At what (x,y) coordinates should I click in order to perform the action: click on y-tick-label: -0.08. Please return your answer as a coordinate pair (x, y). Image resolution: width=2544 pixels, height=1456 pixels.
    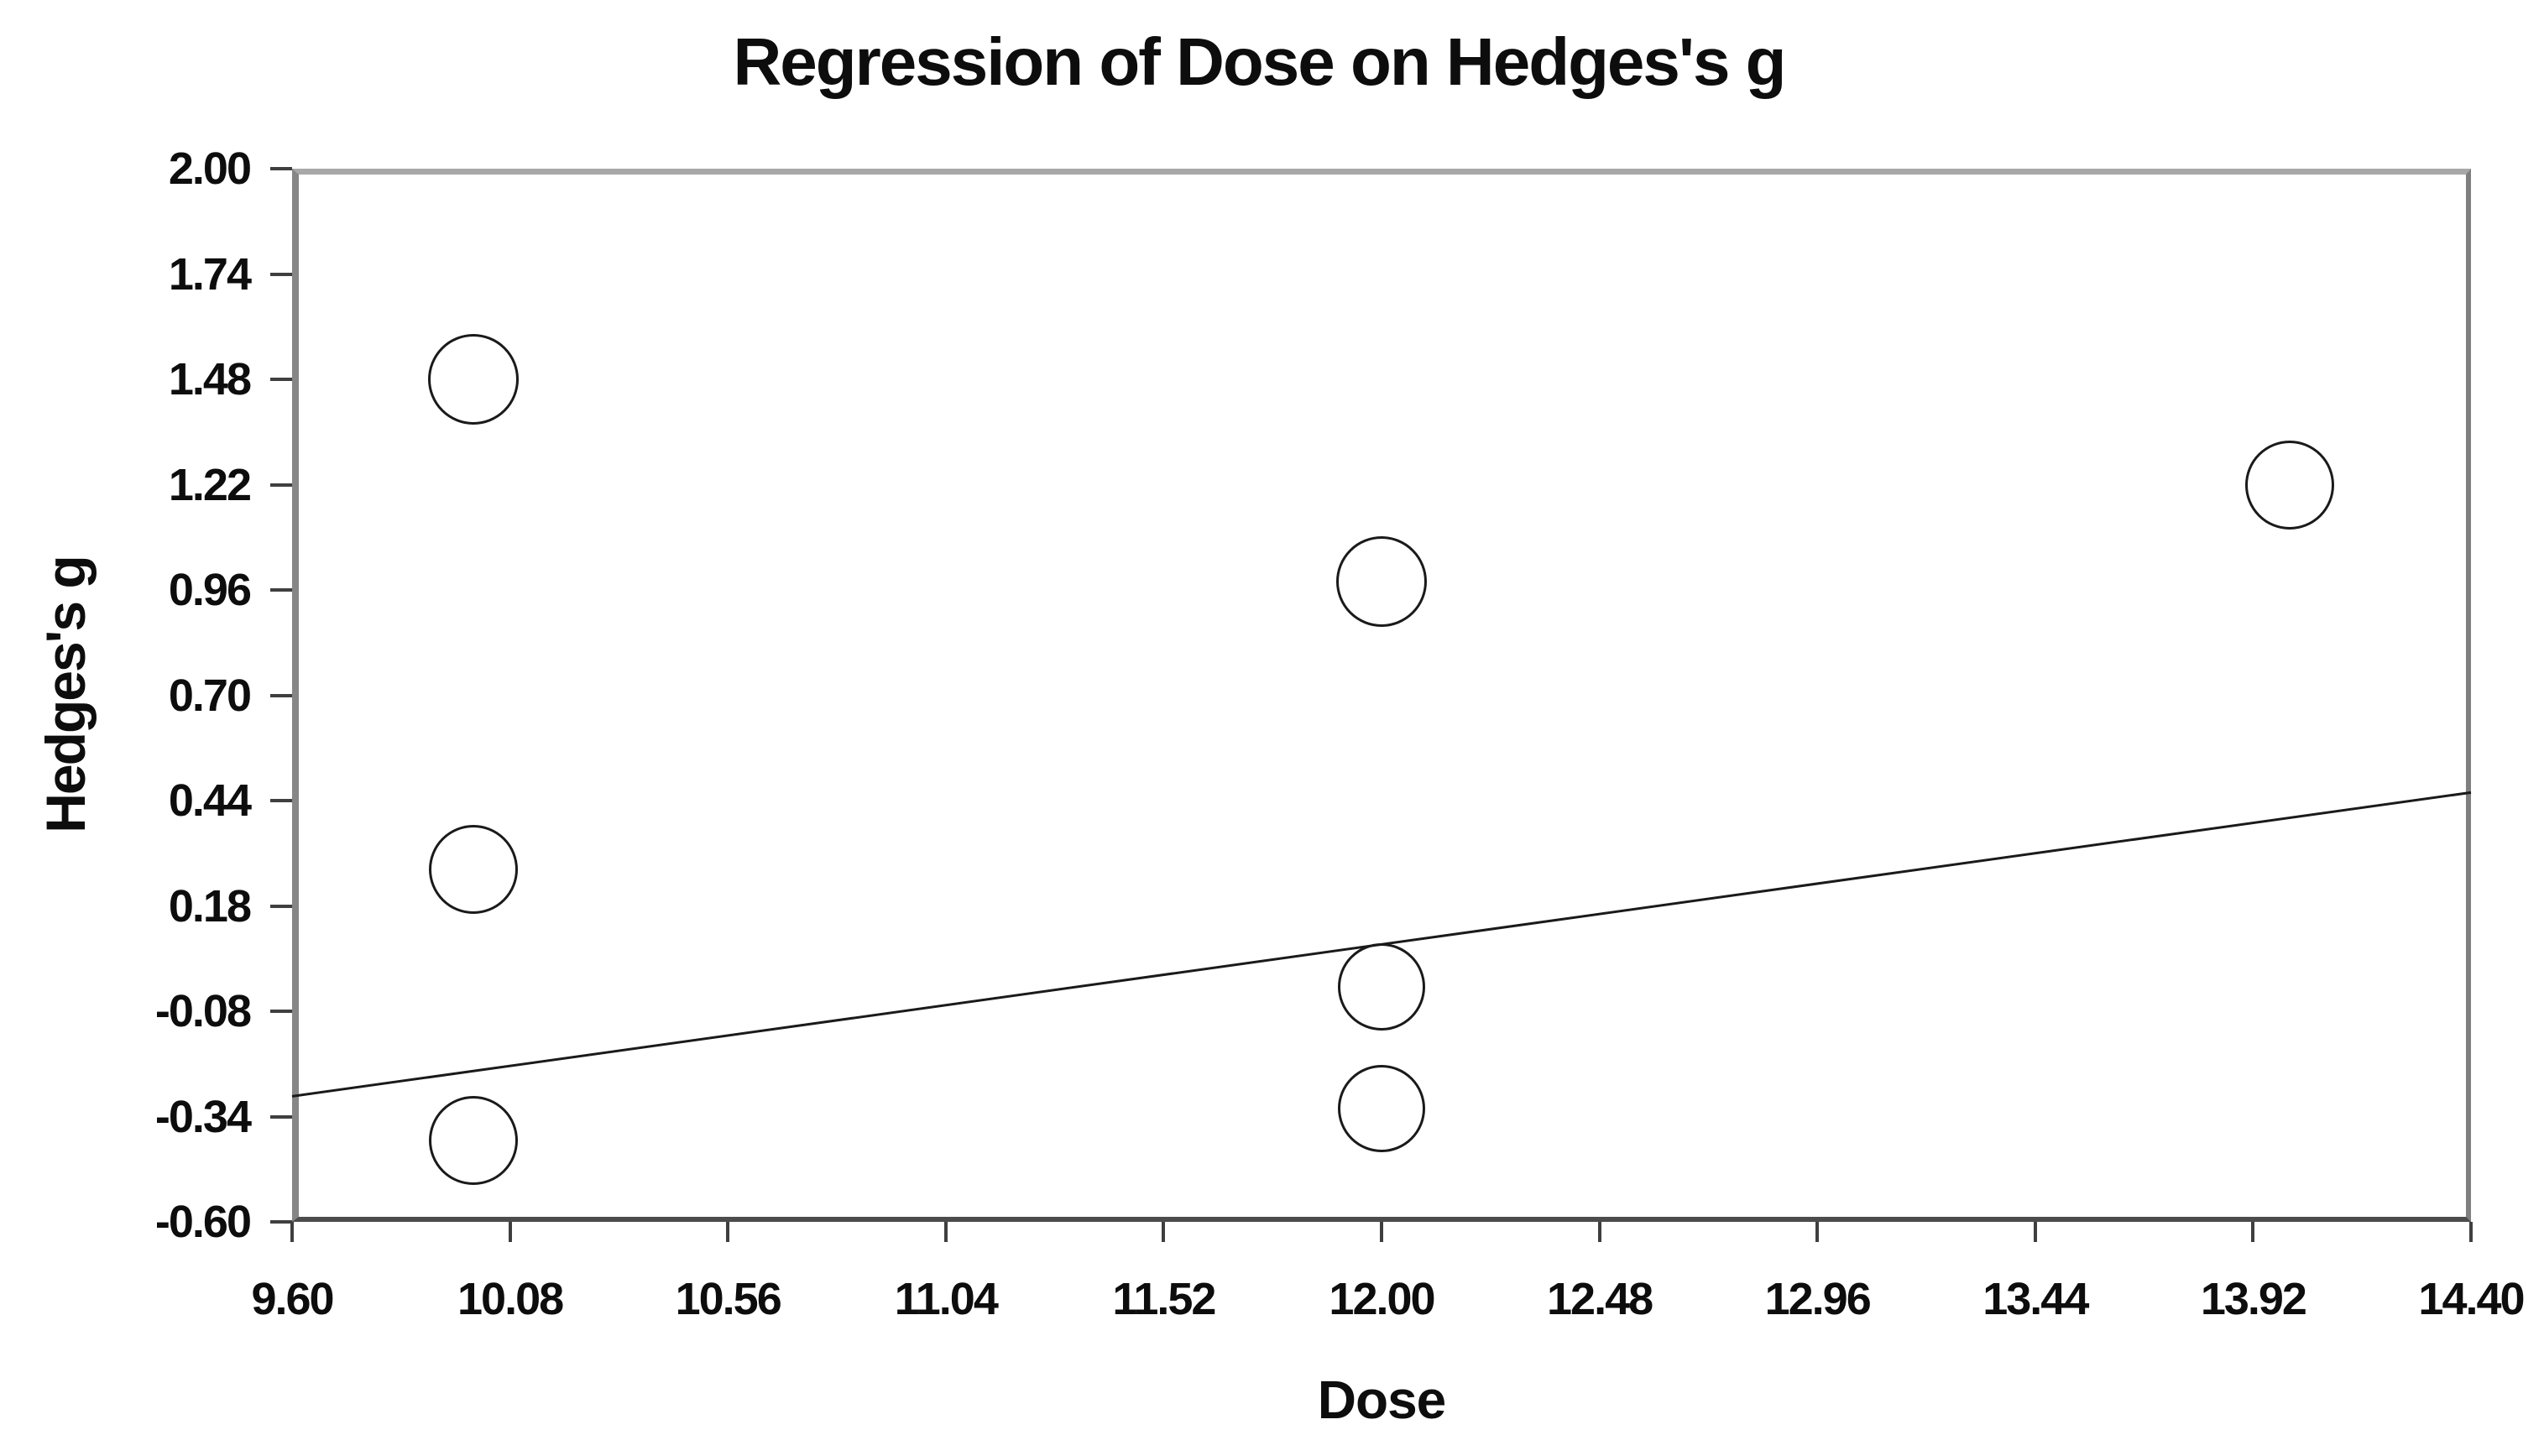
    Looking at the image, I should click on (203, 1011).